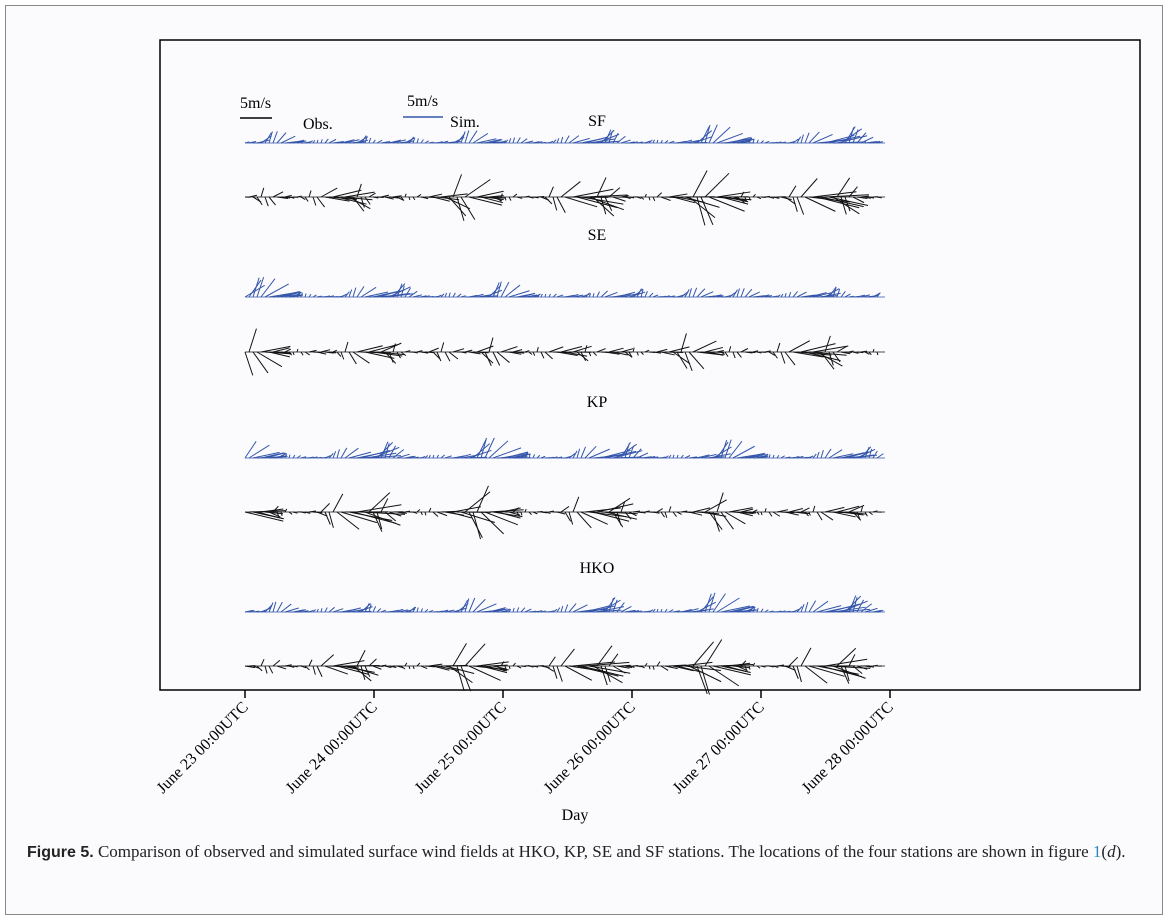 The width and height of the screenshot is (1167, 919). What do you see at coordinates (1097, 851) in the screenshot?
I see `figure-ref: 1` at bounding box center [1097, 851].